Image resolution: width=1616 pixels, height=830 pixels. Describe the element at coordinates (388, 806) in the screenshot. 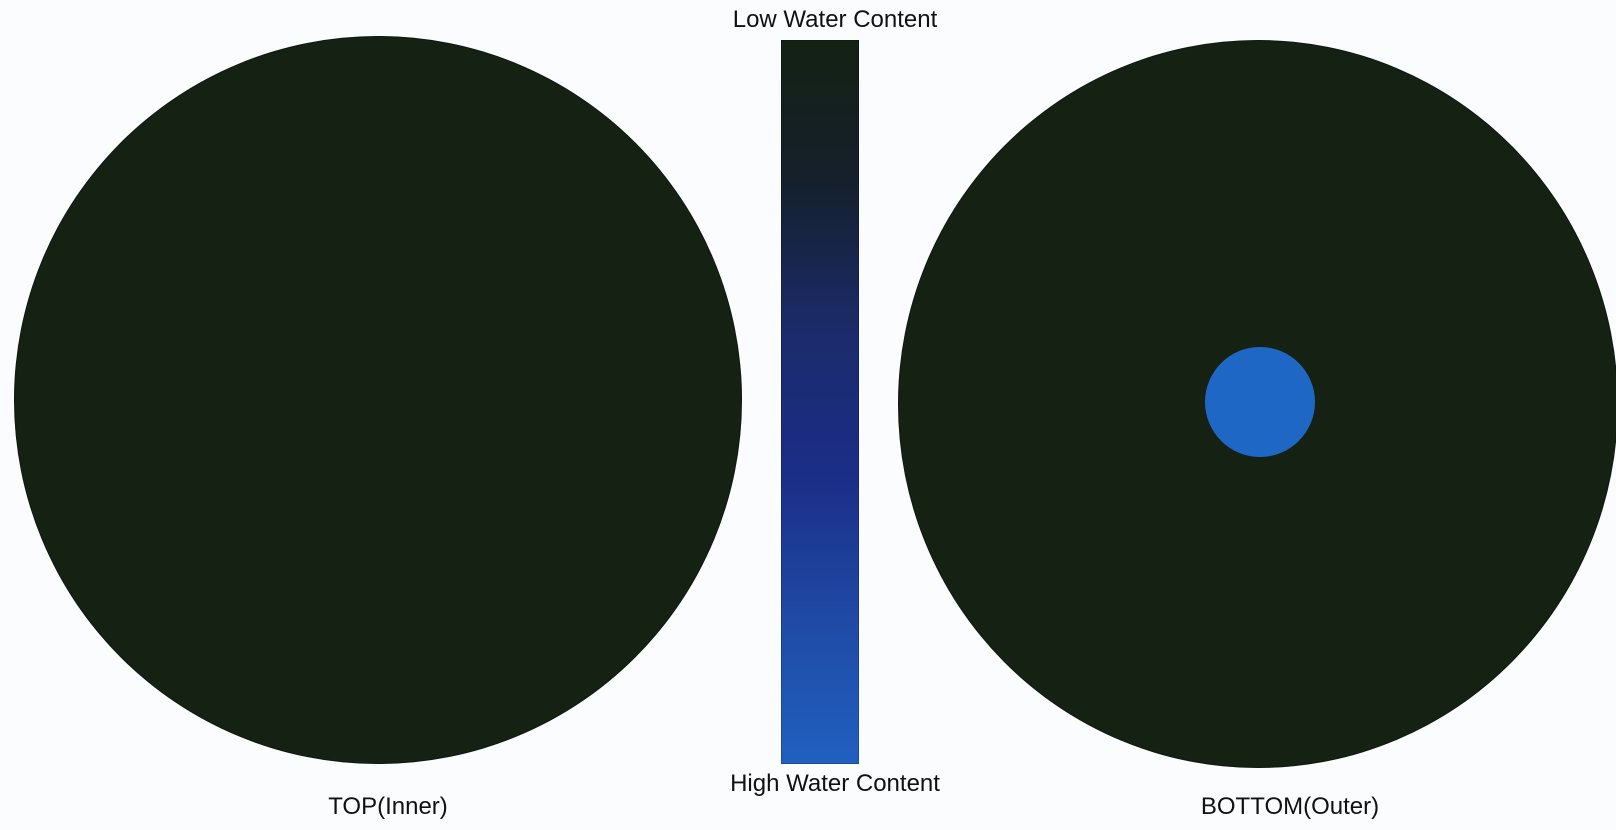

I see `caption-top-inner: TOP(Inner)` at that location.